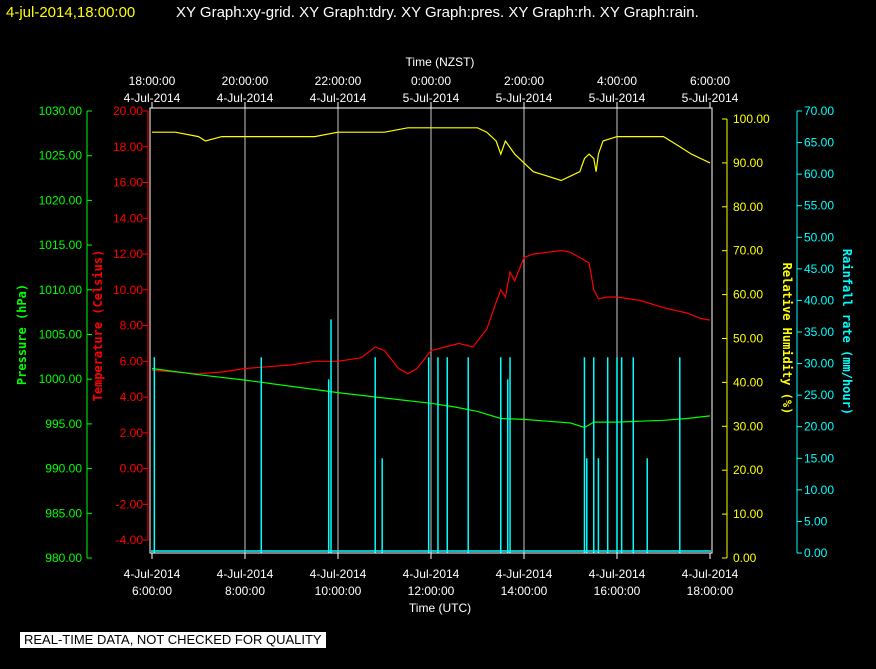 This screenshot has width=876, height=669. Describe the element at coordinates (61, 335) in the screenshot. I see `pressure-tick-label: 1005.00` at that location.